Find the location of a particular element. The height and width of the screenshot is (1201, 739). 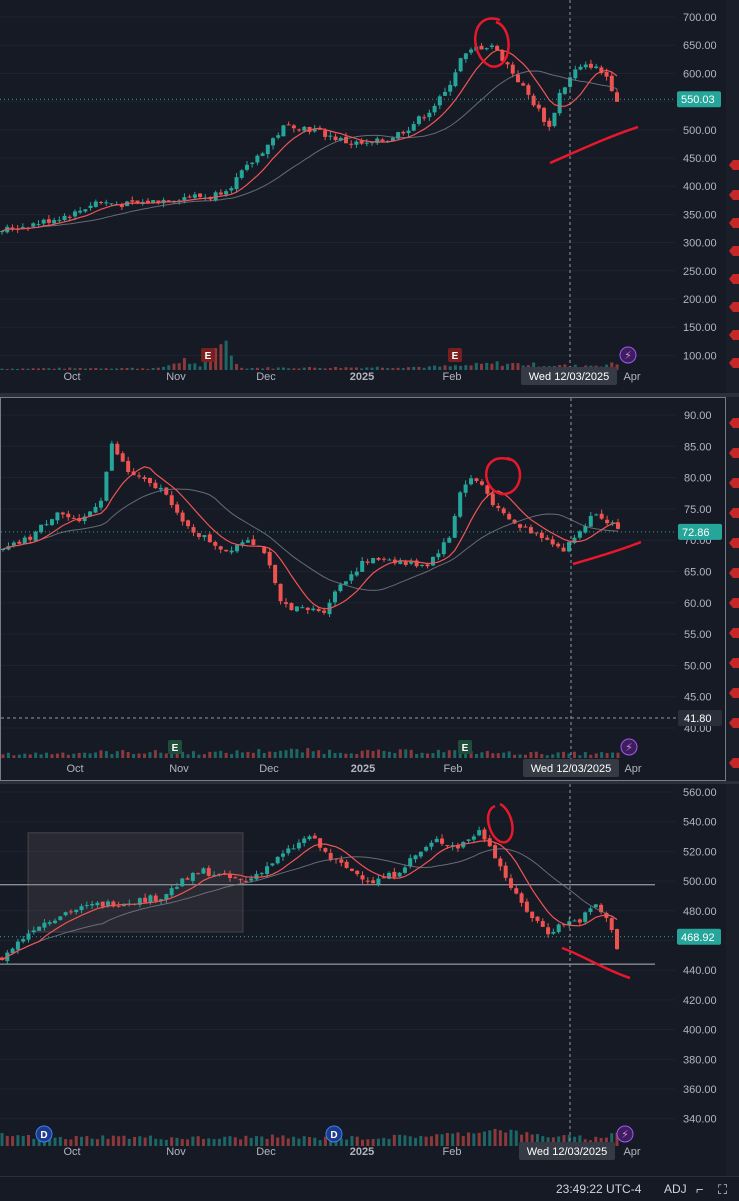

fullscreen-icon: ⛶ is located at coordinates (723, 1189).